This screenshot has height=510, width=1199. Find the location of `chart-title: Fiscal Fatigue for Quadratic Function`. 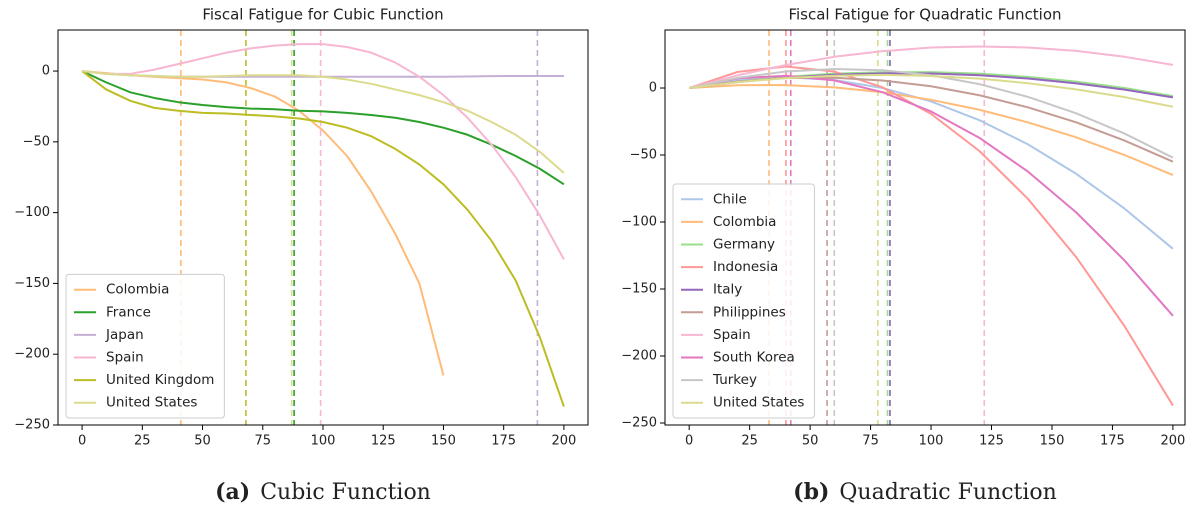

chart-title: Fiscal Fatigue for Quadratic Function is located at coordinates (924, 15).